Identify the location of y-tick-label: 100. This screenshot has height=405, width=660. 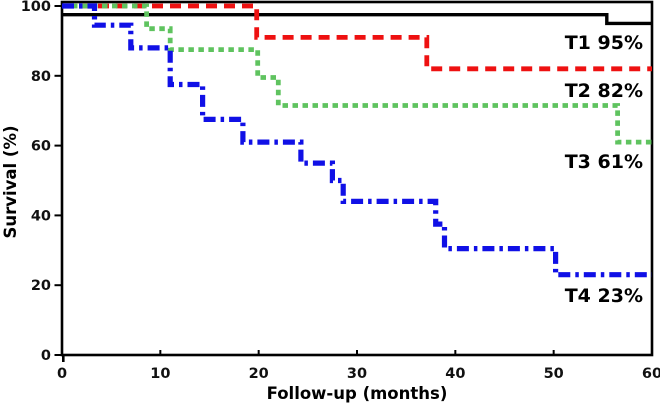
(36, 7).